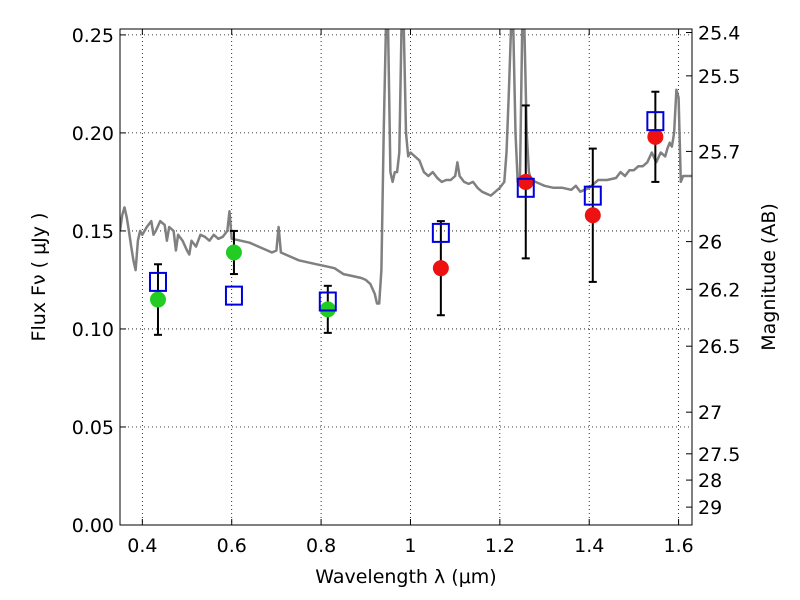 The height and width of the screenshot is (600, 800). I want to click on mag-tick-label: 28, so click(710, 481).